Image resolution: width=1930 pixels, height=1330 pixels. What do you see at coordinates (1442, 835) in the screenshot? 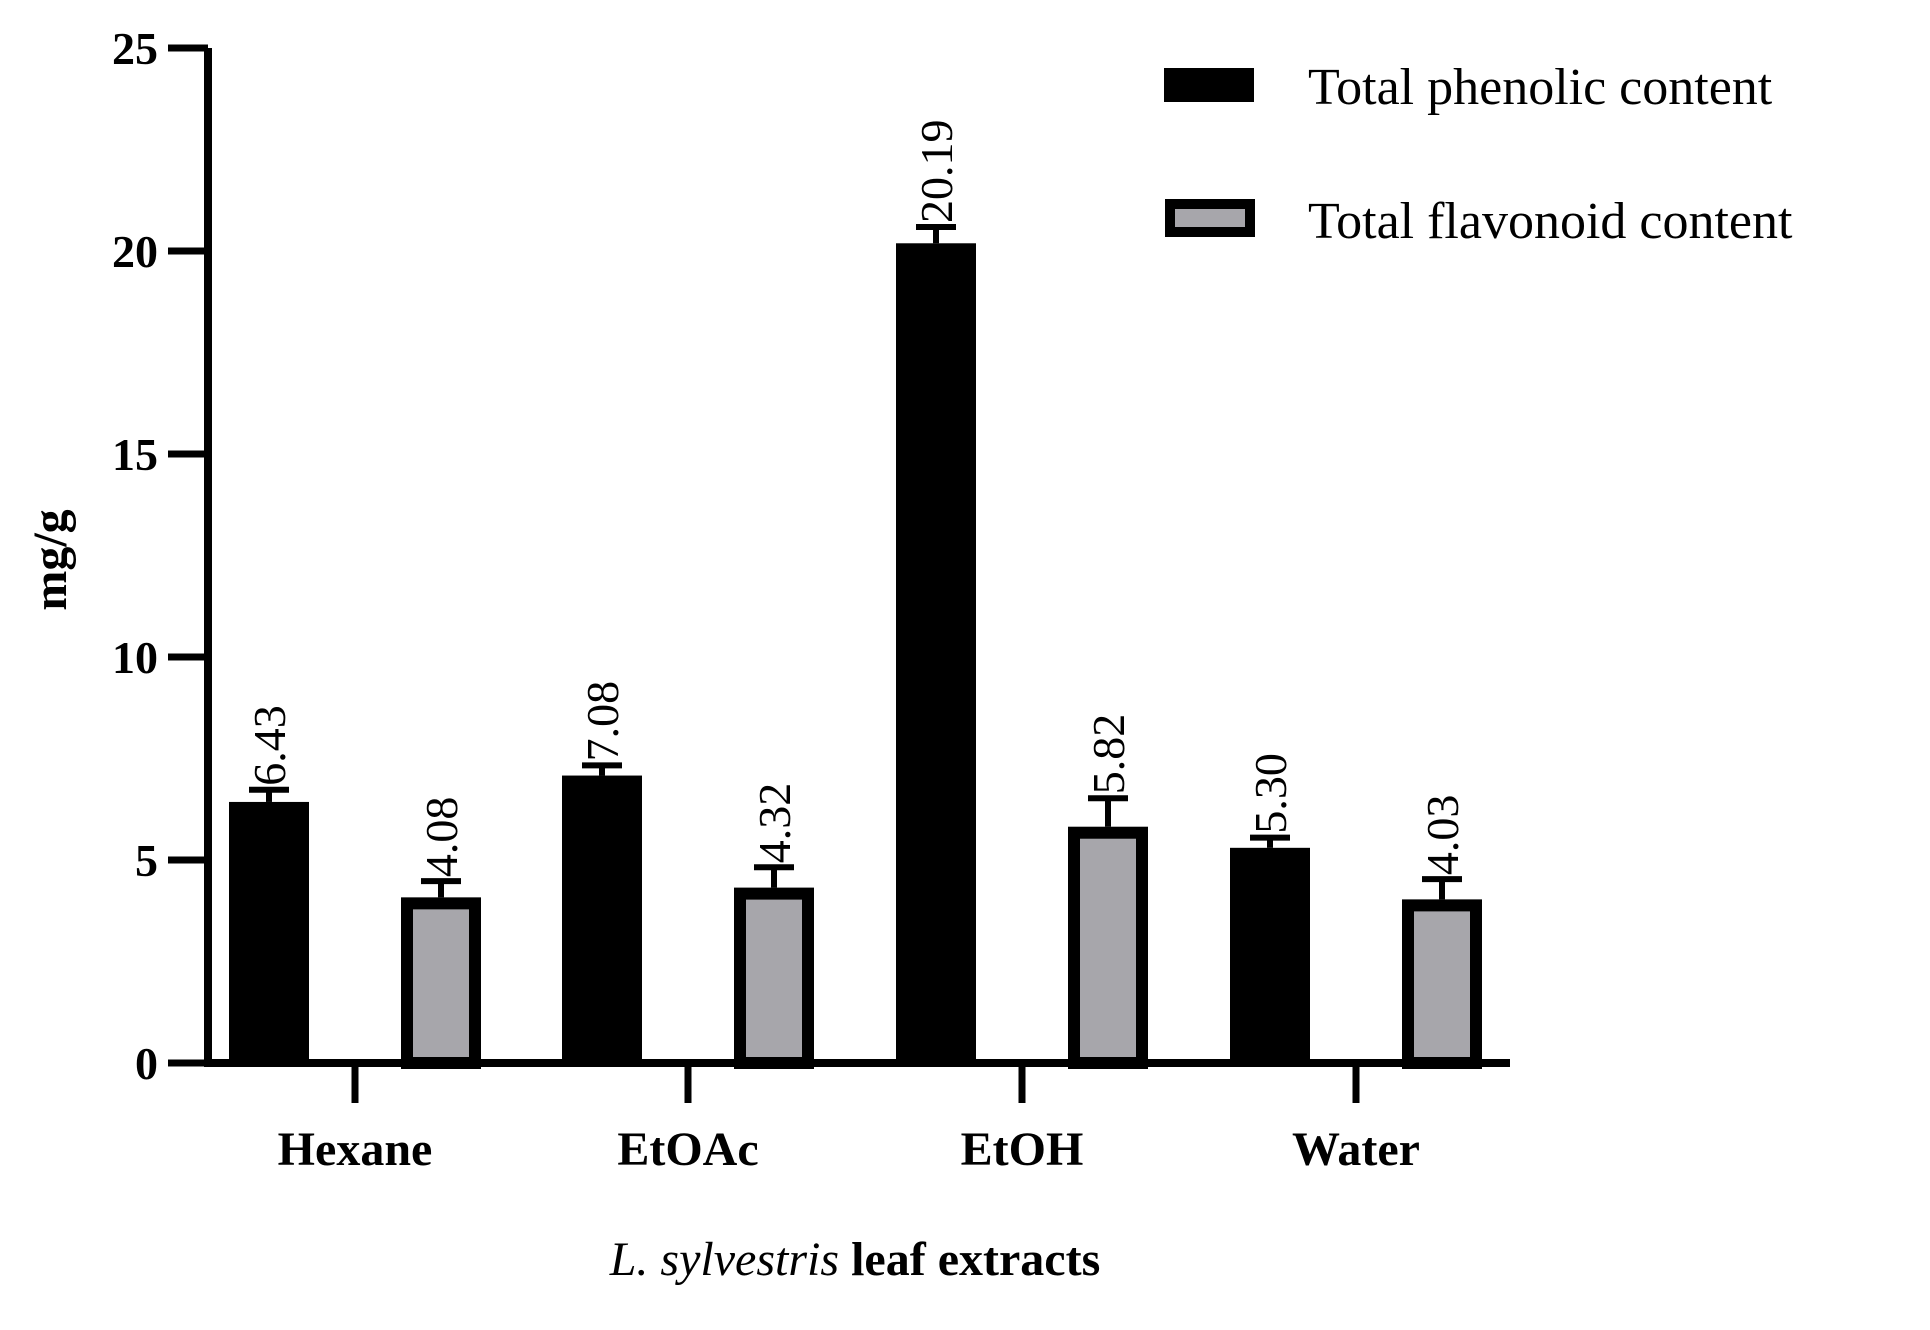
I see `data-label: 4.03` at bounding box center [1442, 835].